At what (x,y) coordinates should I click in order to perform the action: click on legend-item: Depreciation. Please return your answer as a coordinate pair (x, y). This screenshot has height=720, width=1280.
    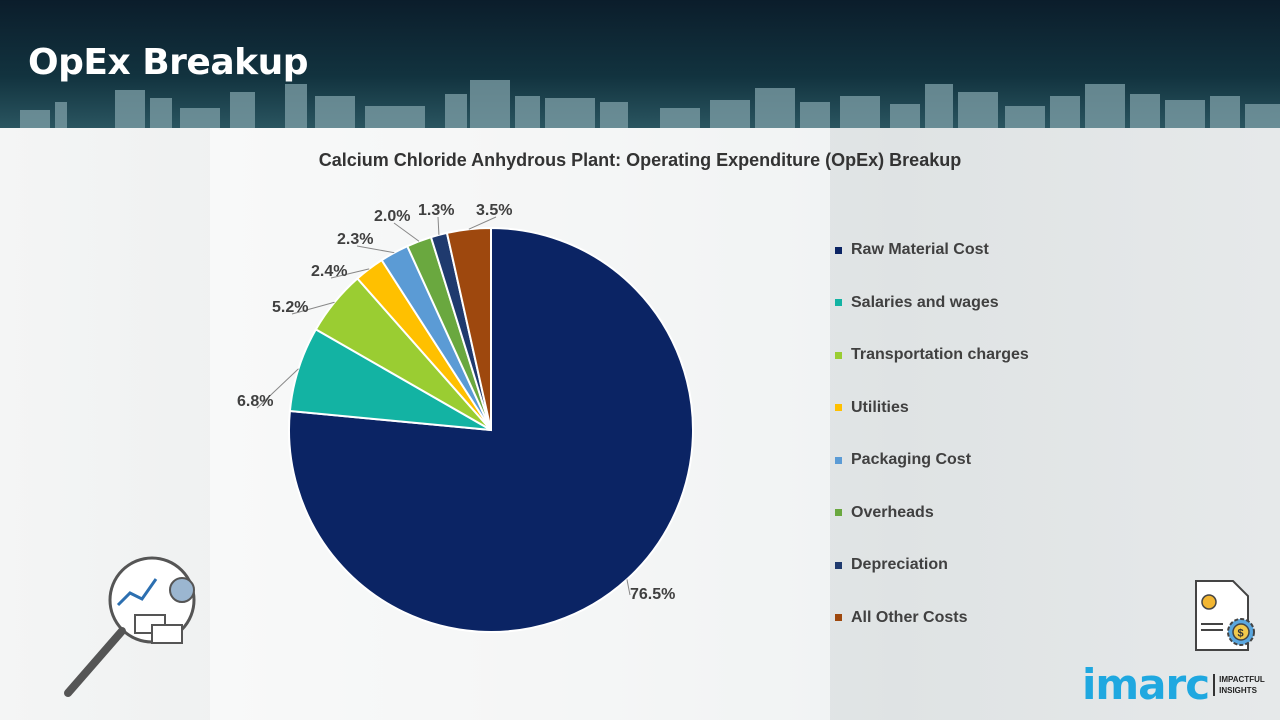
    Looking at the image, I should click on (932, 565).